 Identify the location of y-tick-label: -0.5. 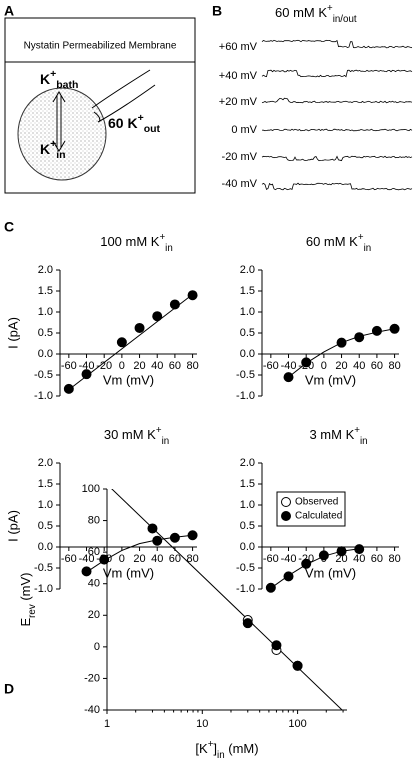
(43, 568).